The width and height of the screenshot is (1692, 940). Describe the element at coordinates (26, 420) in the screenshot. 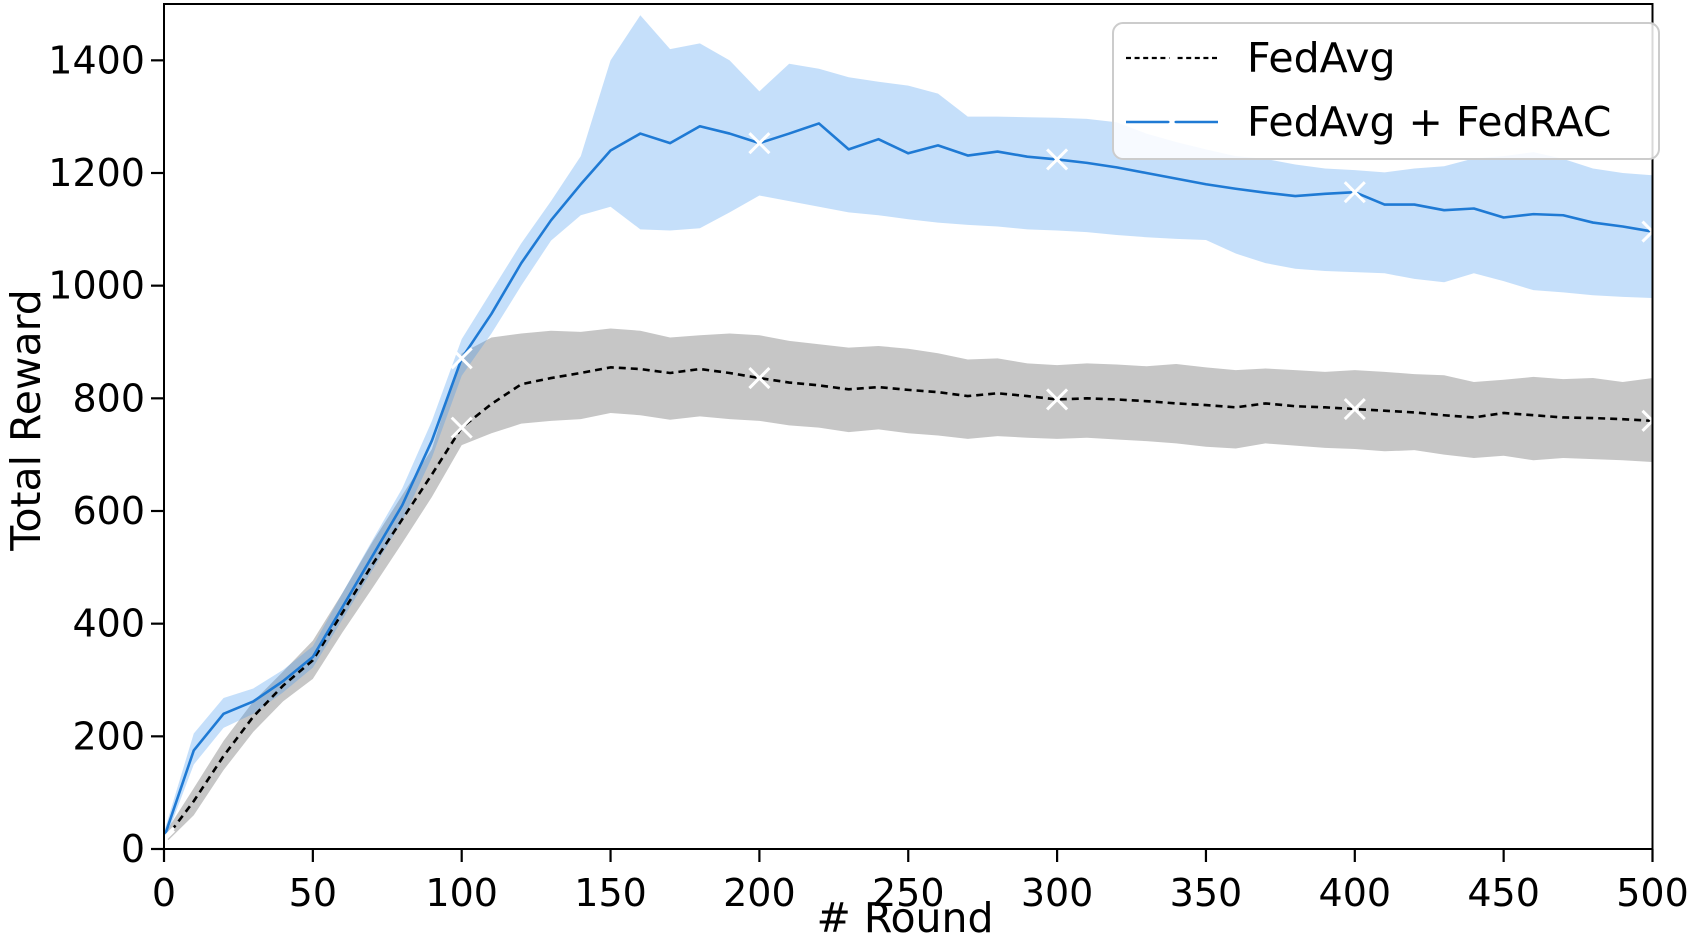

I see `y-axis-label: Total Reward` at that location.